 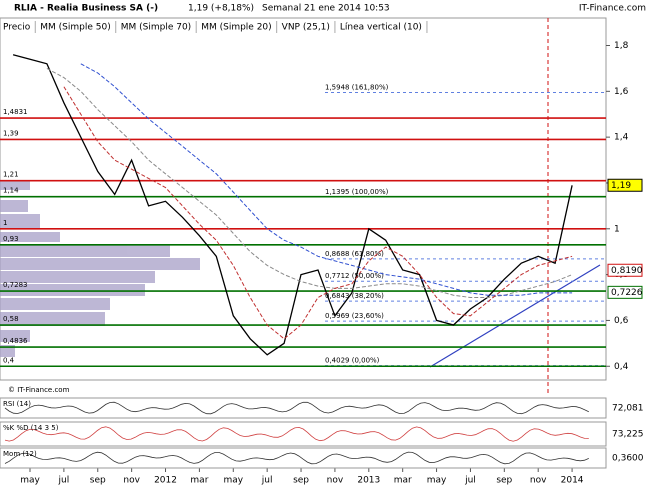 I want to click on y-tick-label: 1, so click(x=617, y=229).